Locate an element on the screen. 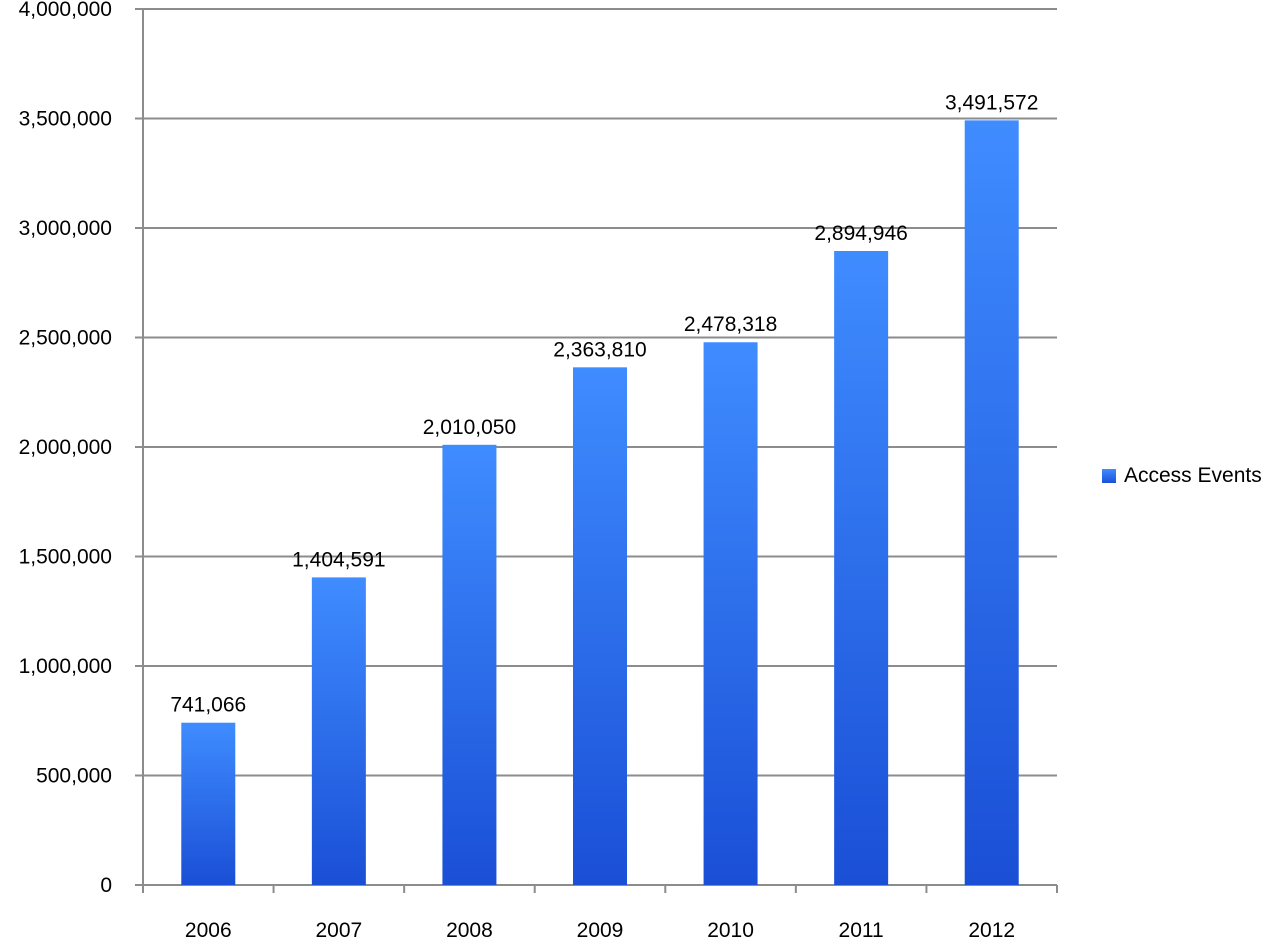 The height and width of the screenshot is (938, 1280). data-label: 741,066 is located at coordinates (208, 705).